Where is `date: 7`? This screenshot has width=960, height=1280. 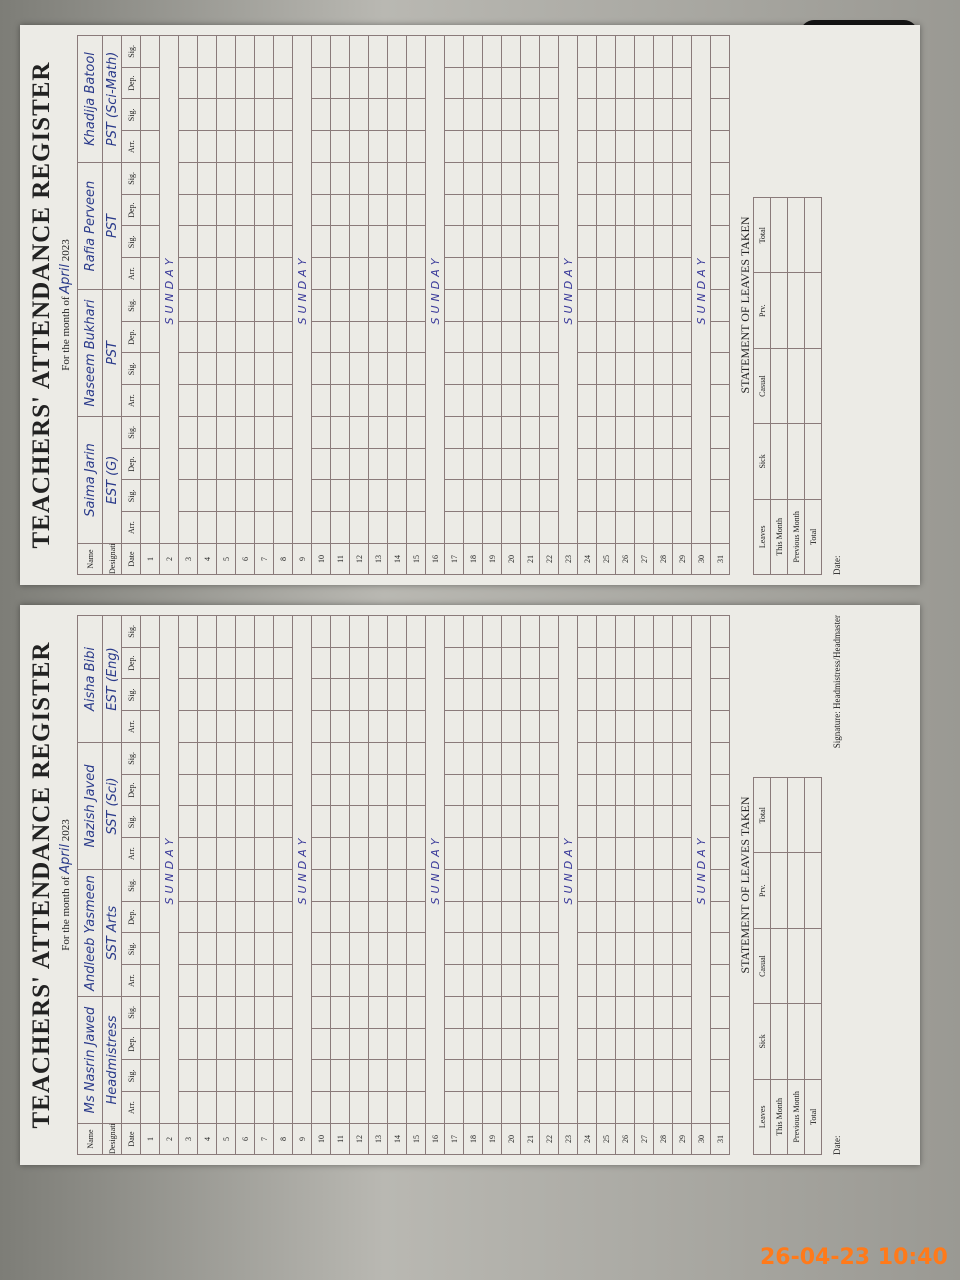
date: 7 is located at coordinates (264, 1139).